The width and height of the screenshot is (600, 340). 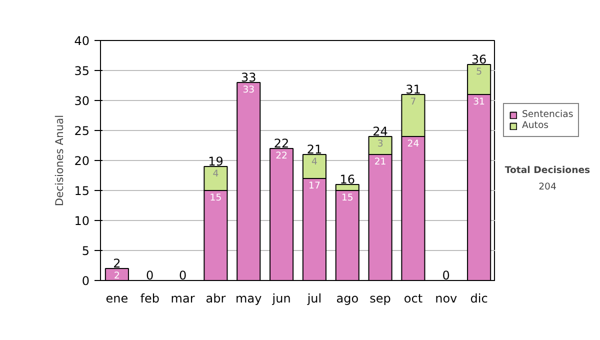 I want to click on data-label: 21, so click(x=380, y=162).